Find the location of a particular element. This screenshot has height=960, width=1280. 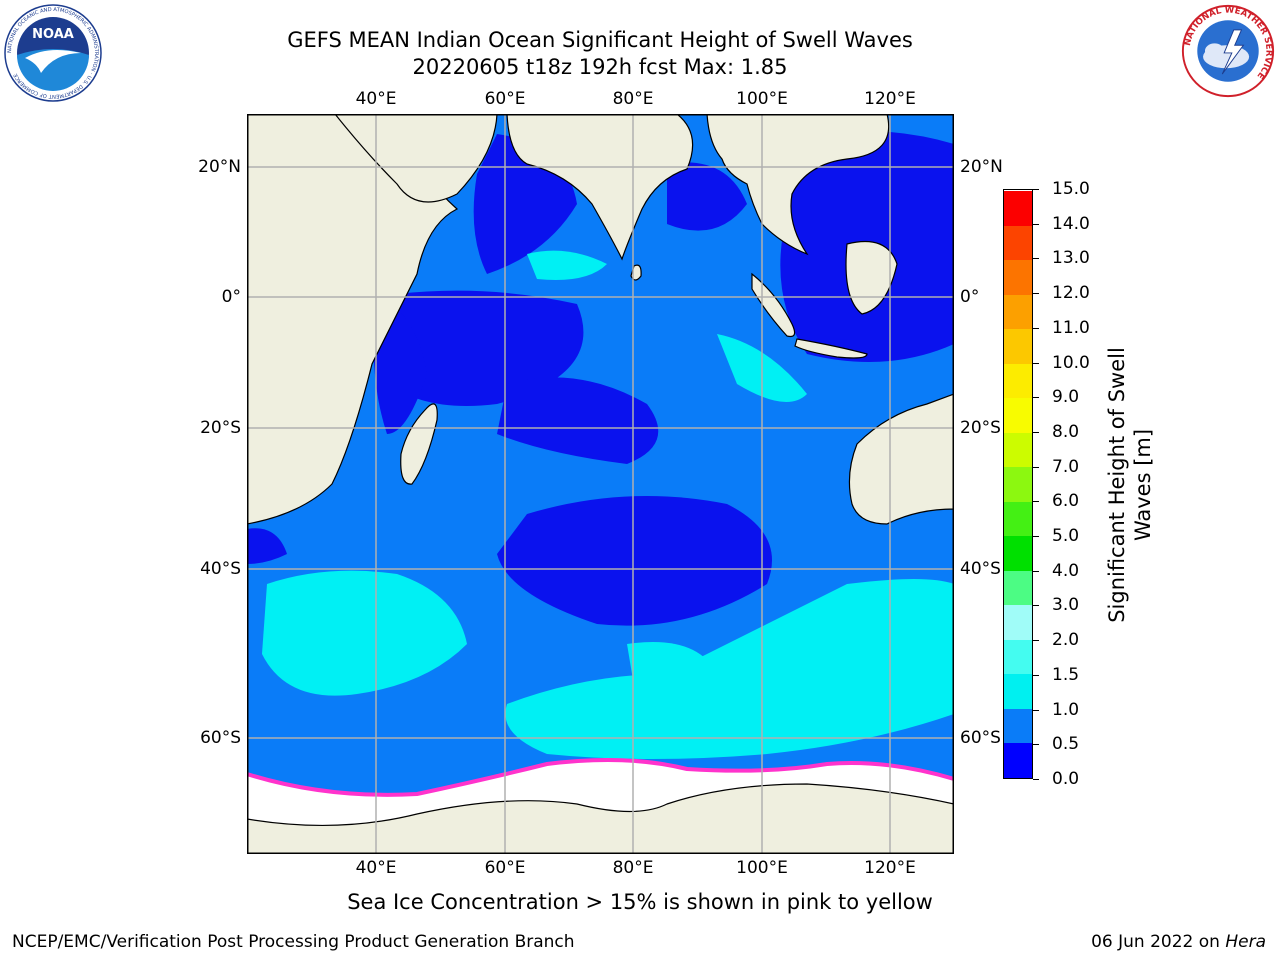

colorbar is located at coordinates (1018, 484).